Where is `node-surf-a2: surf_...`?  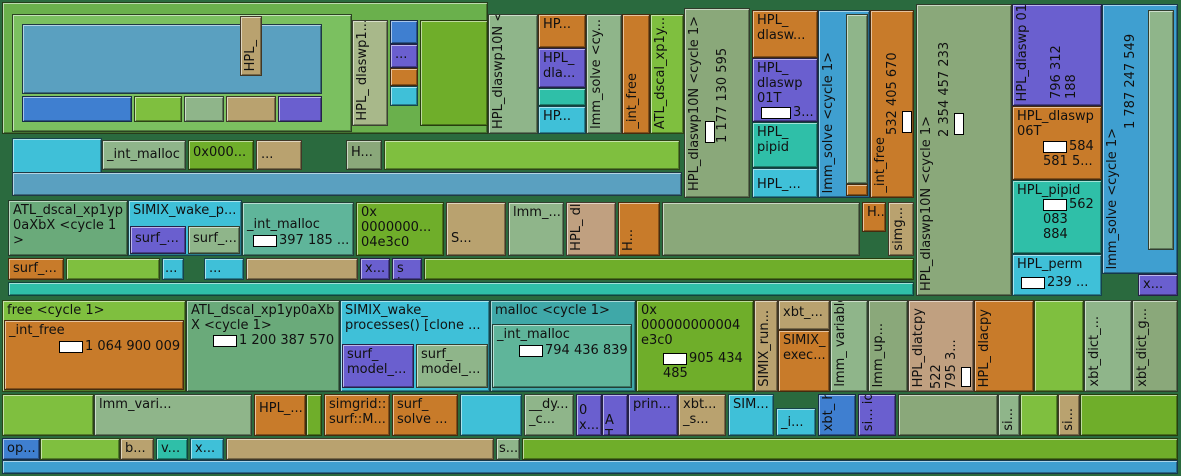
node-surf-a2: surf_... is located at coordinates (214, 240).